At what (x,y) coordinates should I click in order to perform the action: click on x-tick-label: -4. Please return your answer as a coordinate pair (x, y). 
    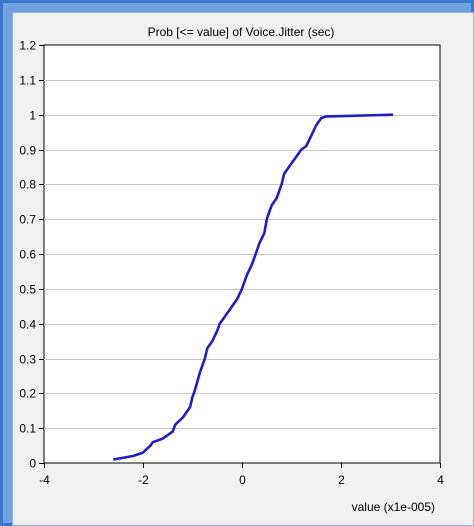
    Looking at the image, I should click on (44, 480).